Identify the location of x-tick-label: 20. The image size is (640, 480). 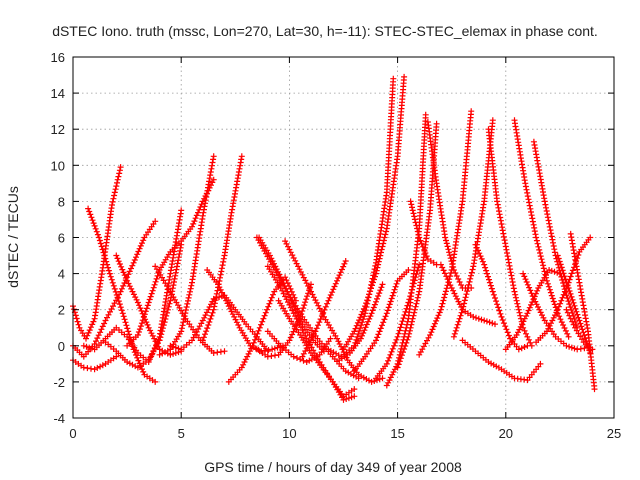
(506, 433).